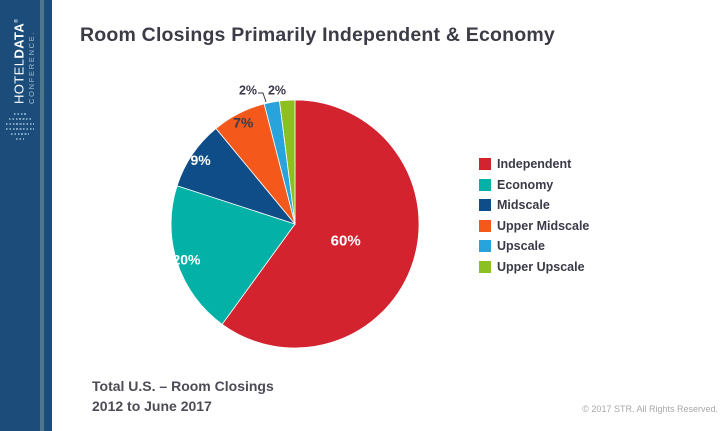  I want to click on legend-item-upper-upscale: Upper Upscale, so click(534, 267).